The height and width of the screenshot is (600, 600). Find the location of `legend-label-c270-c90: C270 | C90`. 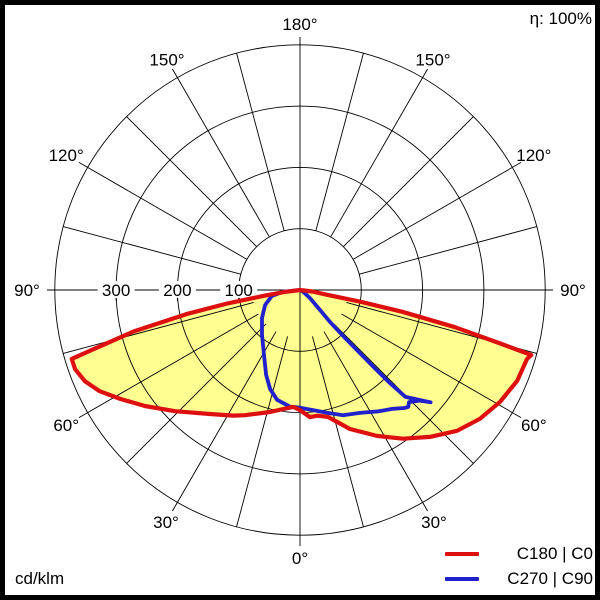

legend-label-c270-c90: C270 | C90 is located at coordinates (550, 578).